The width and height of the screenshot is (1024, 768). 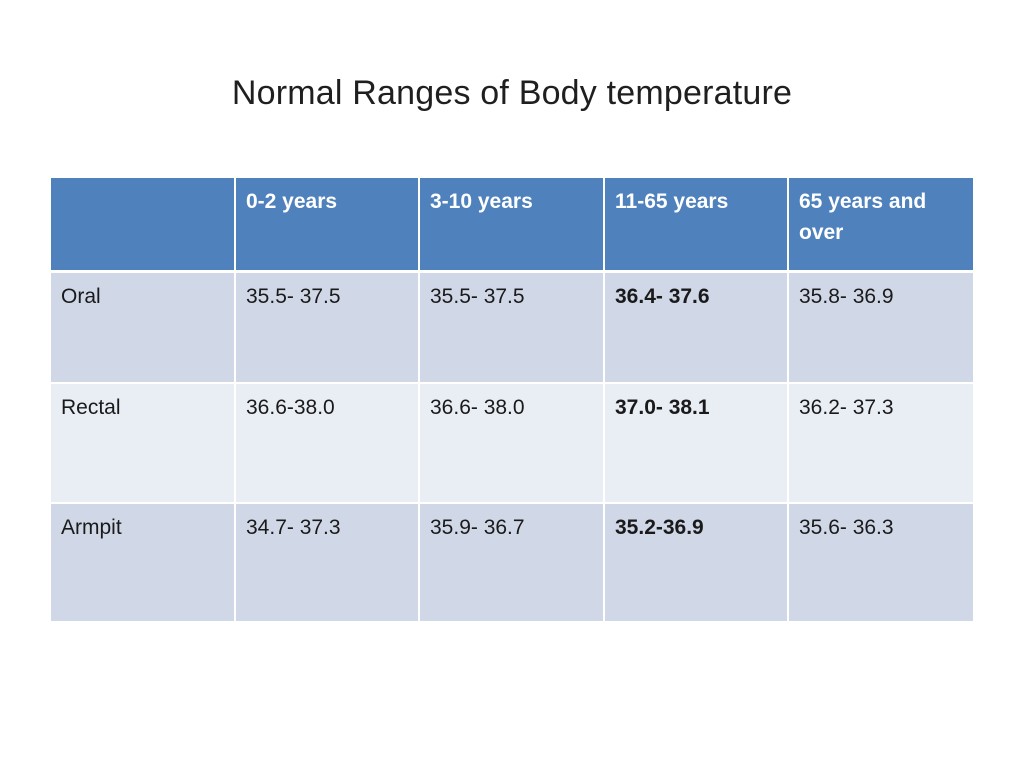 I want to click on slide-title: Normal Ranges of Body temperature, so click(x=512, y=93).